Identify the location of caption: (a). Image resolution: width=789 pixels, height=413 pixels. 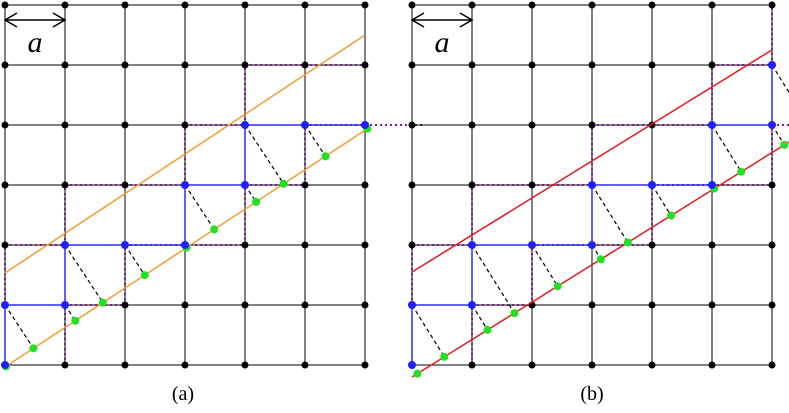
(183, 394).